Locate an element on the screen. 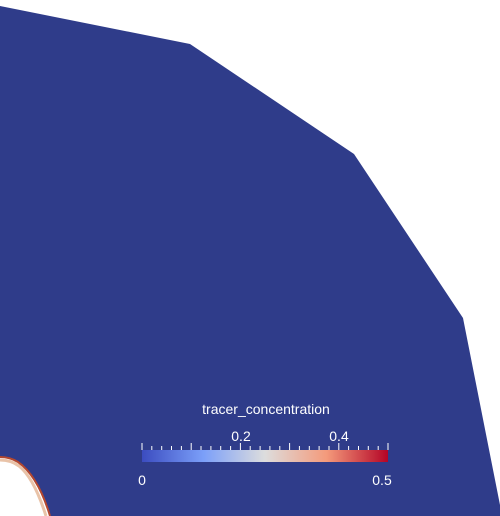  colorbar-gradient is located at coordinates (265, 456).